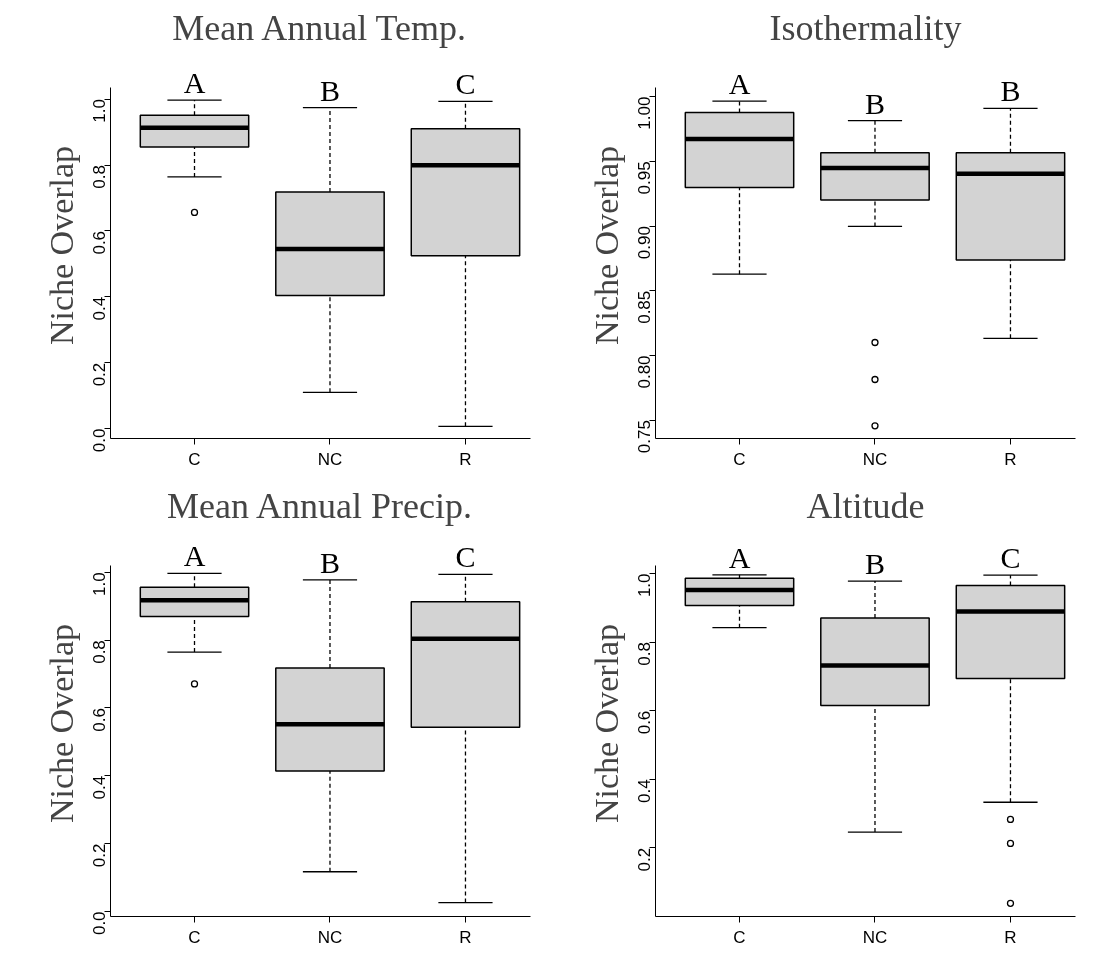  Describe the element at coordinates (645, 372) in the screenshot. I see `y-tick-label: 0.80` at that location.